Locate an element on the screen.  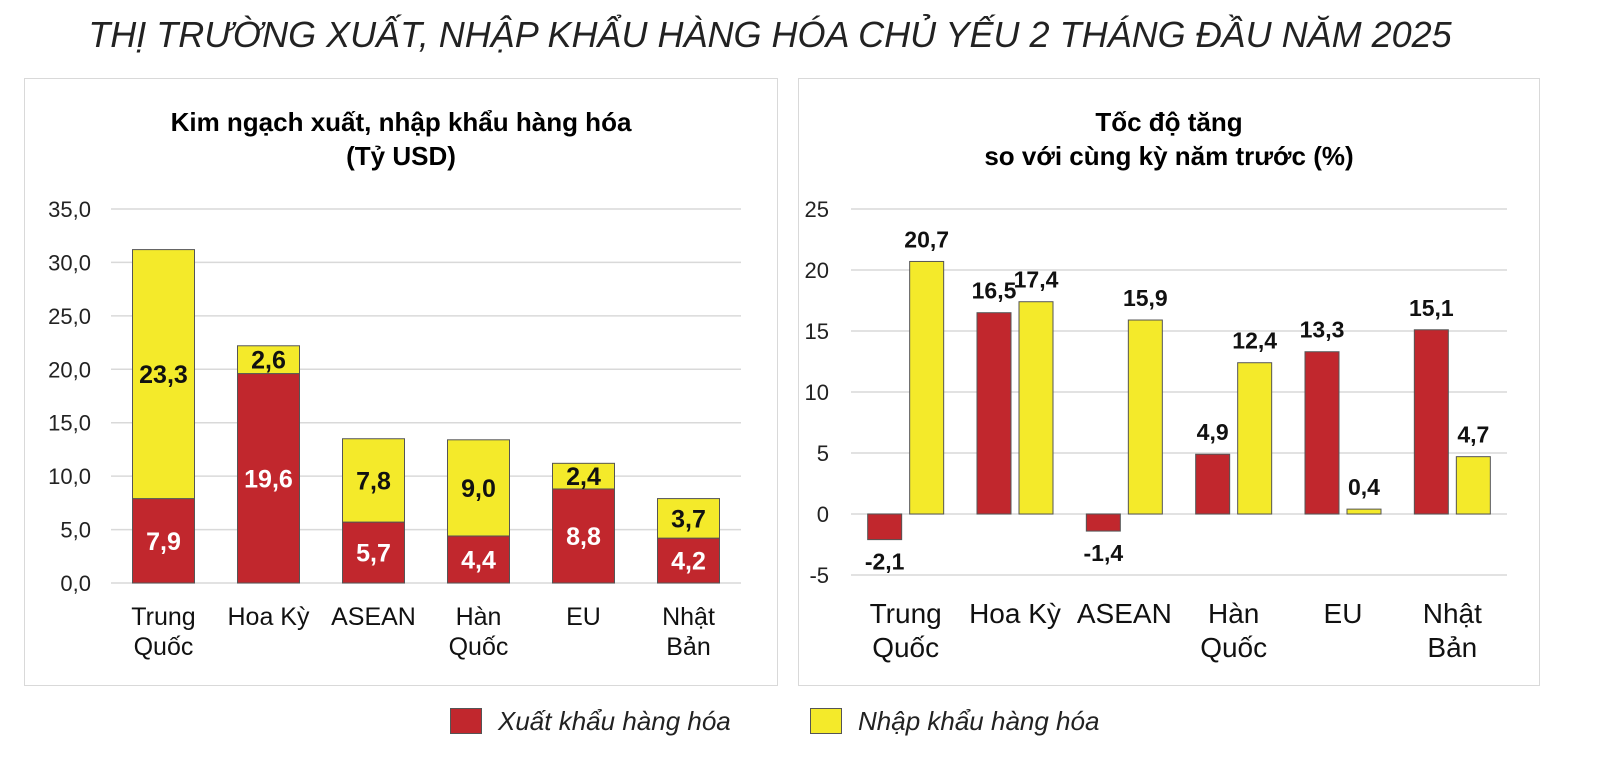
left-data-label-export: 4,2 is located at coordinates (688, 562).